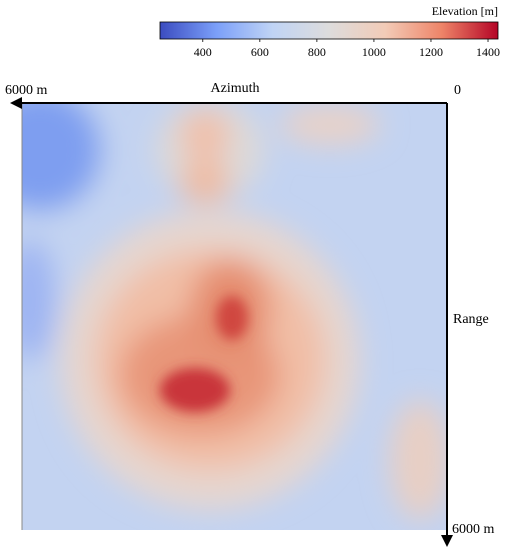  Describe the element at coordinates (329, 30) in the screenshot. I see `colorbar` at that location.